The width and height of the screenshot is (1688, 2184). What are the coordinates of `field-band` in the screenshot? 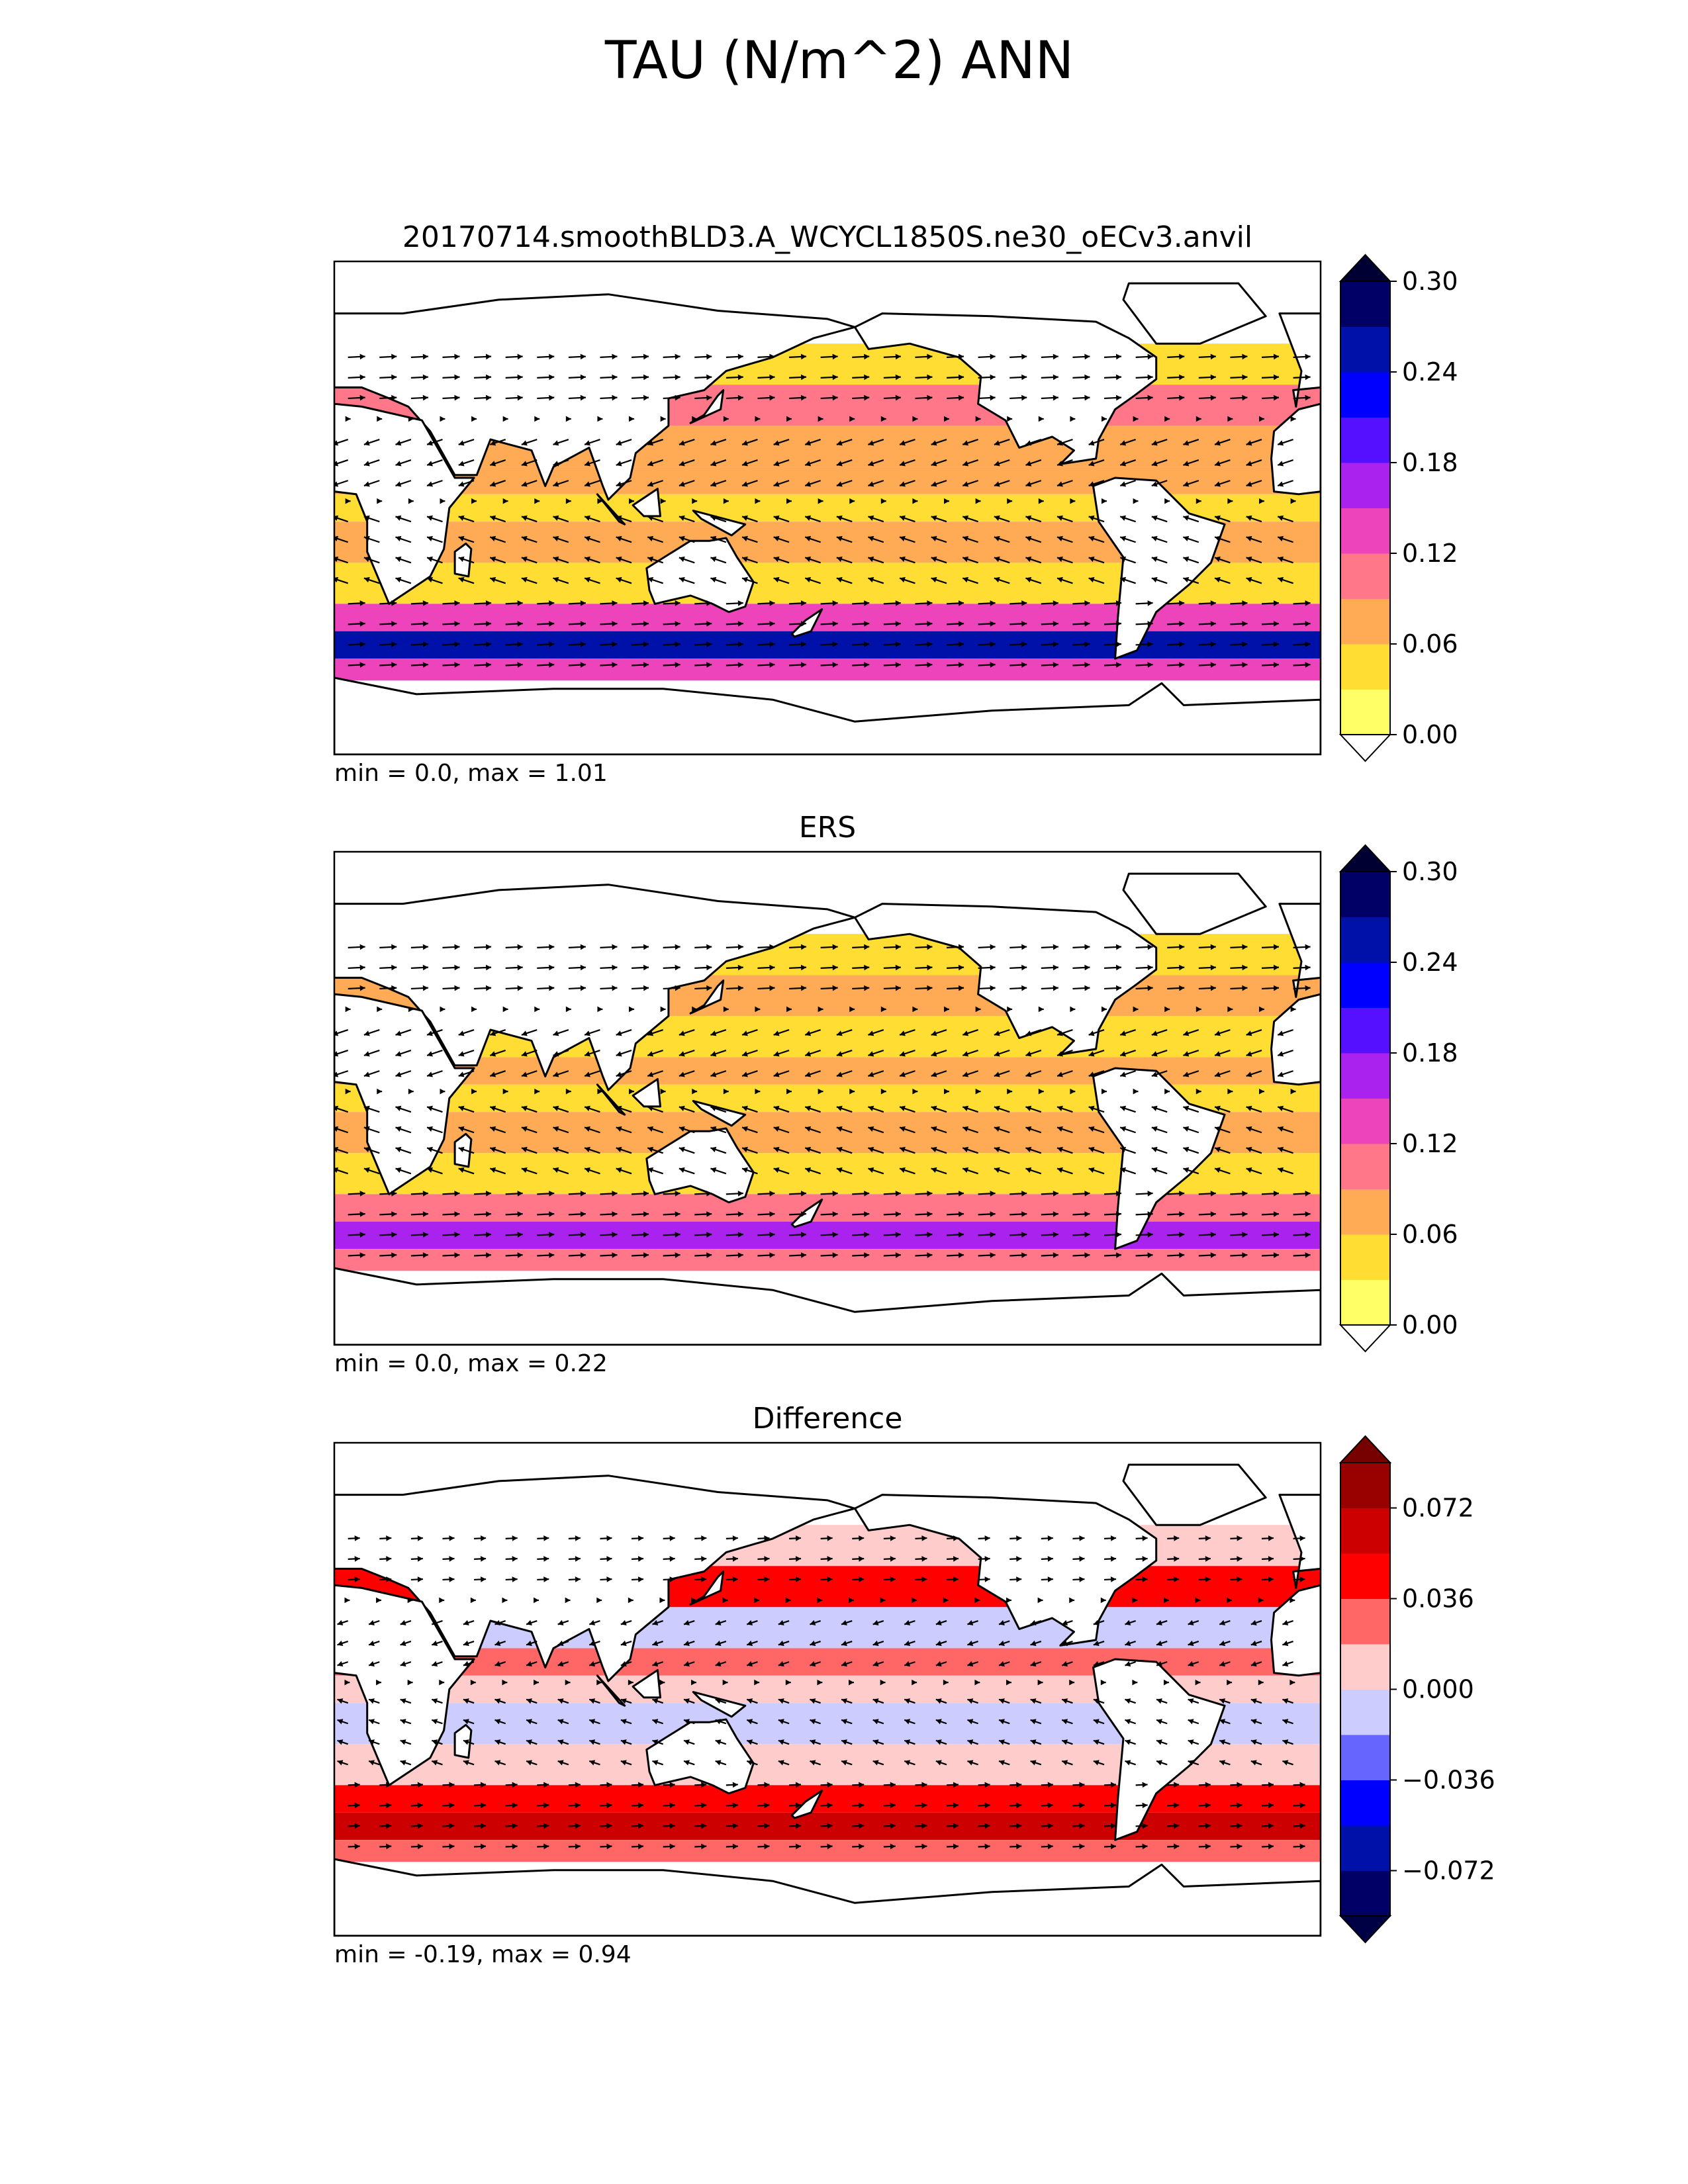 It's located at (827, 1208).